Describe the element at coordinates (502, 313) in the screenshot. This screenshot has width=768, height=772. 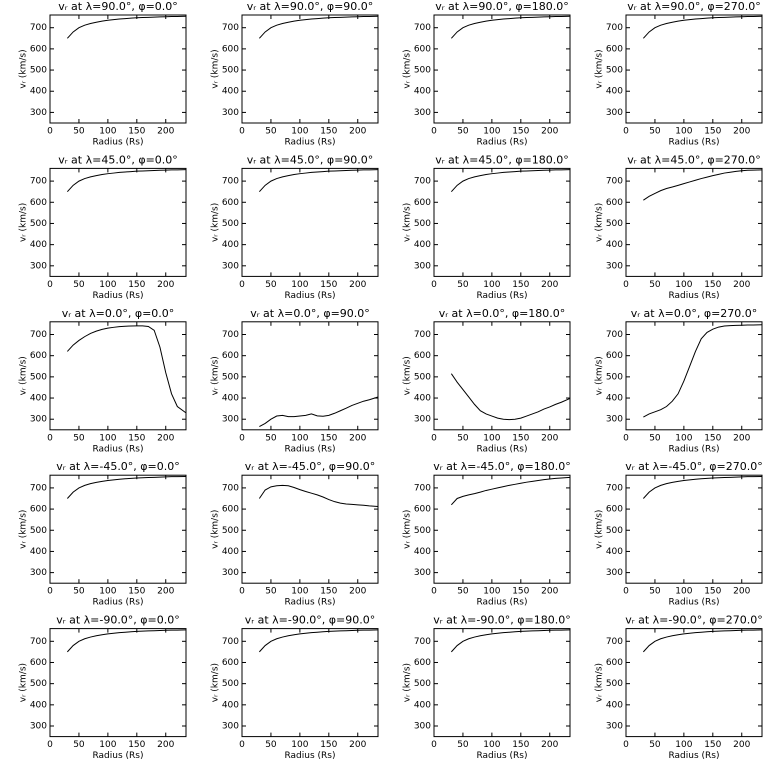
I see `chart-title: vᵣ at λ=0.0°, φ=180.0°` at that location.